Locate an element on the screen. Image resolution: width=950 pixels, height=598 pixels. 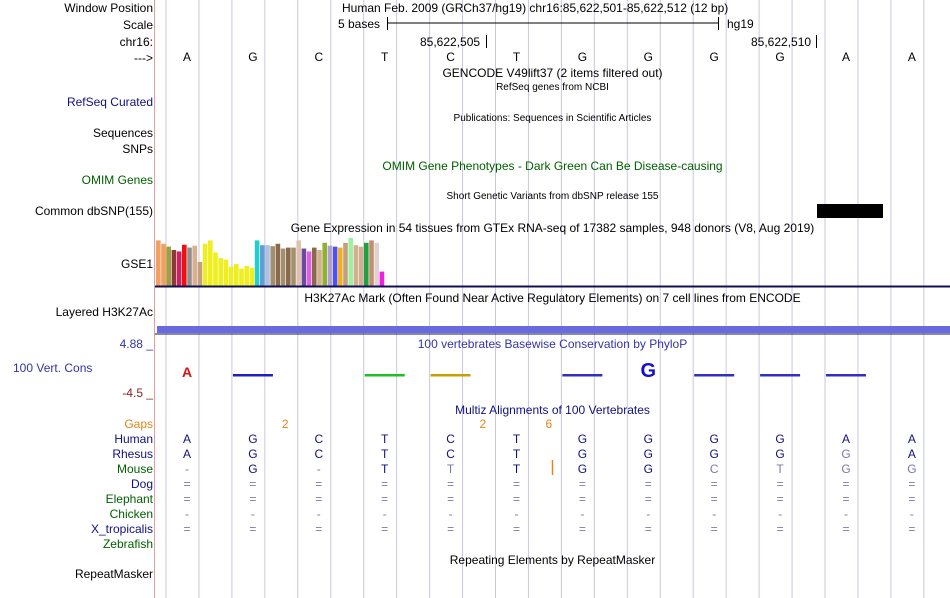
refseq-track-label: RefSeq Curated is located at coordinates (109, 102).